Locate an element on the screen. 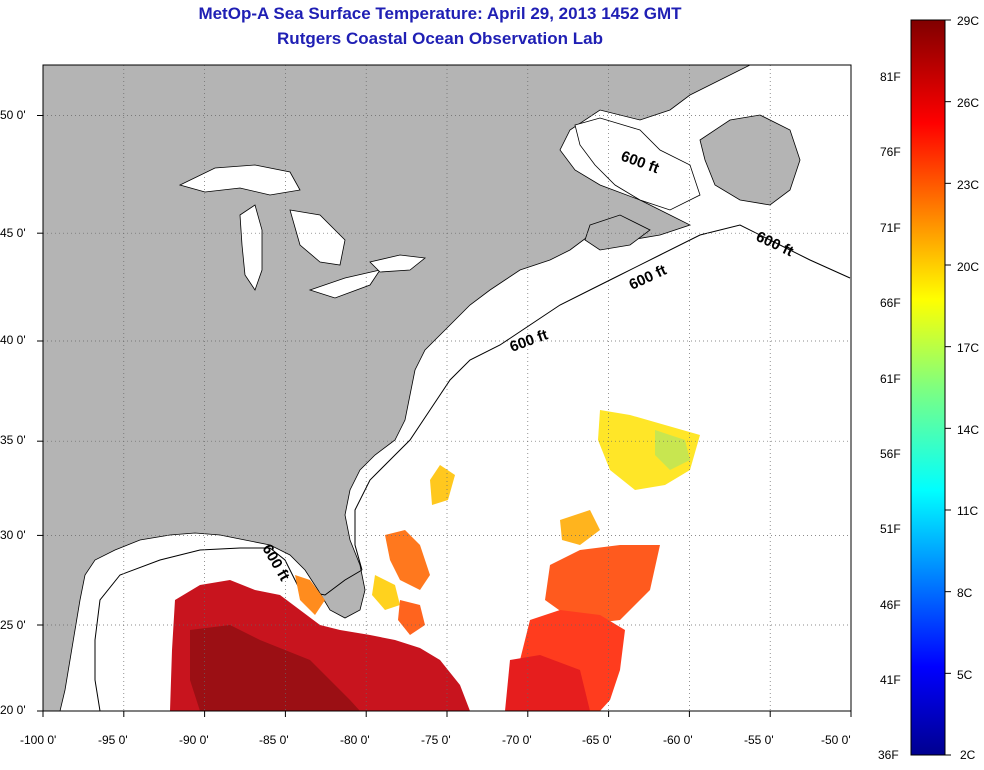  x-tick-label: -100 0' is located at coordinates (38, 740).